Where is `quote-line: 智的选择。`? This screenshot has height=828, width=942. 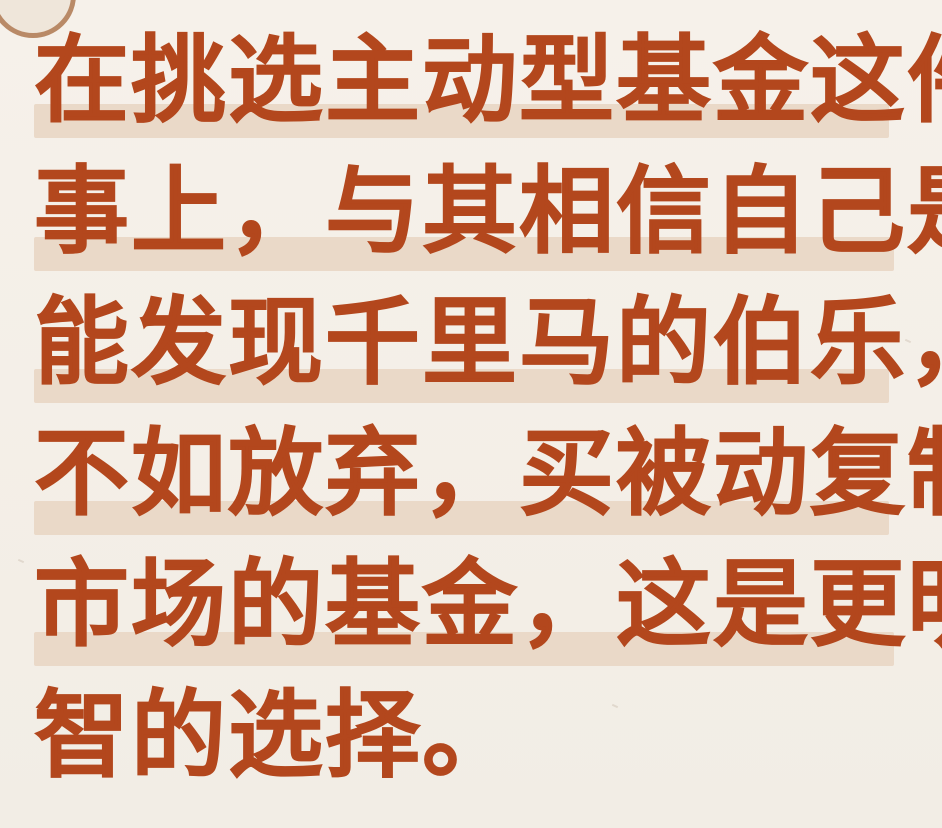 quote-line: 智的选择。 is located at coordinates (474, 738).